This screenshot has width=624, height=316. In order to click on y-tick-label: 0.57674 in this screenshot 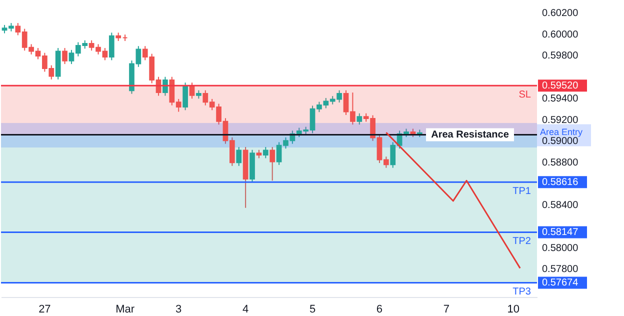, I will do `click(560, 283)`.